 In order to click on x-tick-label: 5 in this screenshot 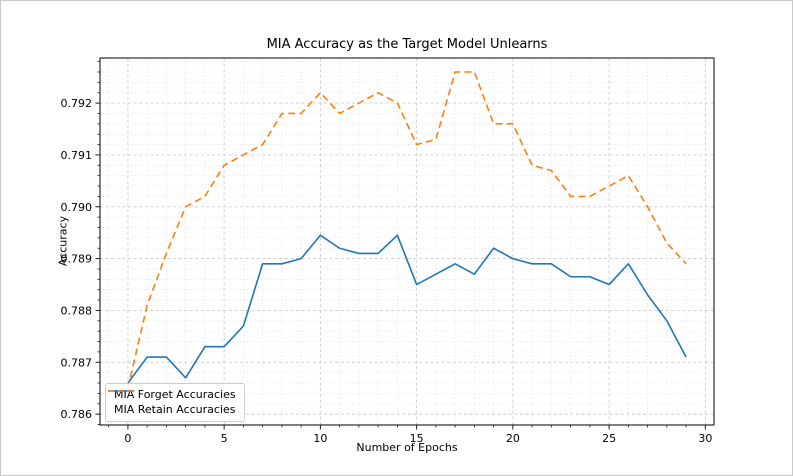, I will do `click(224, 438)`.